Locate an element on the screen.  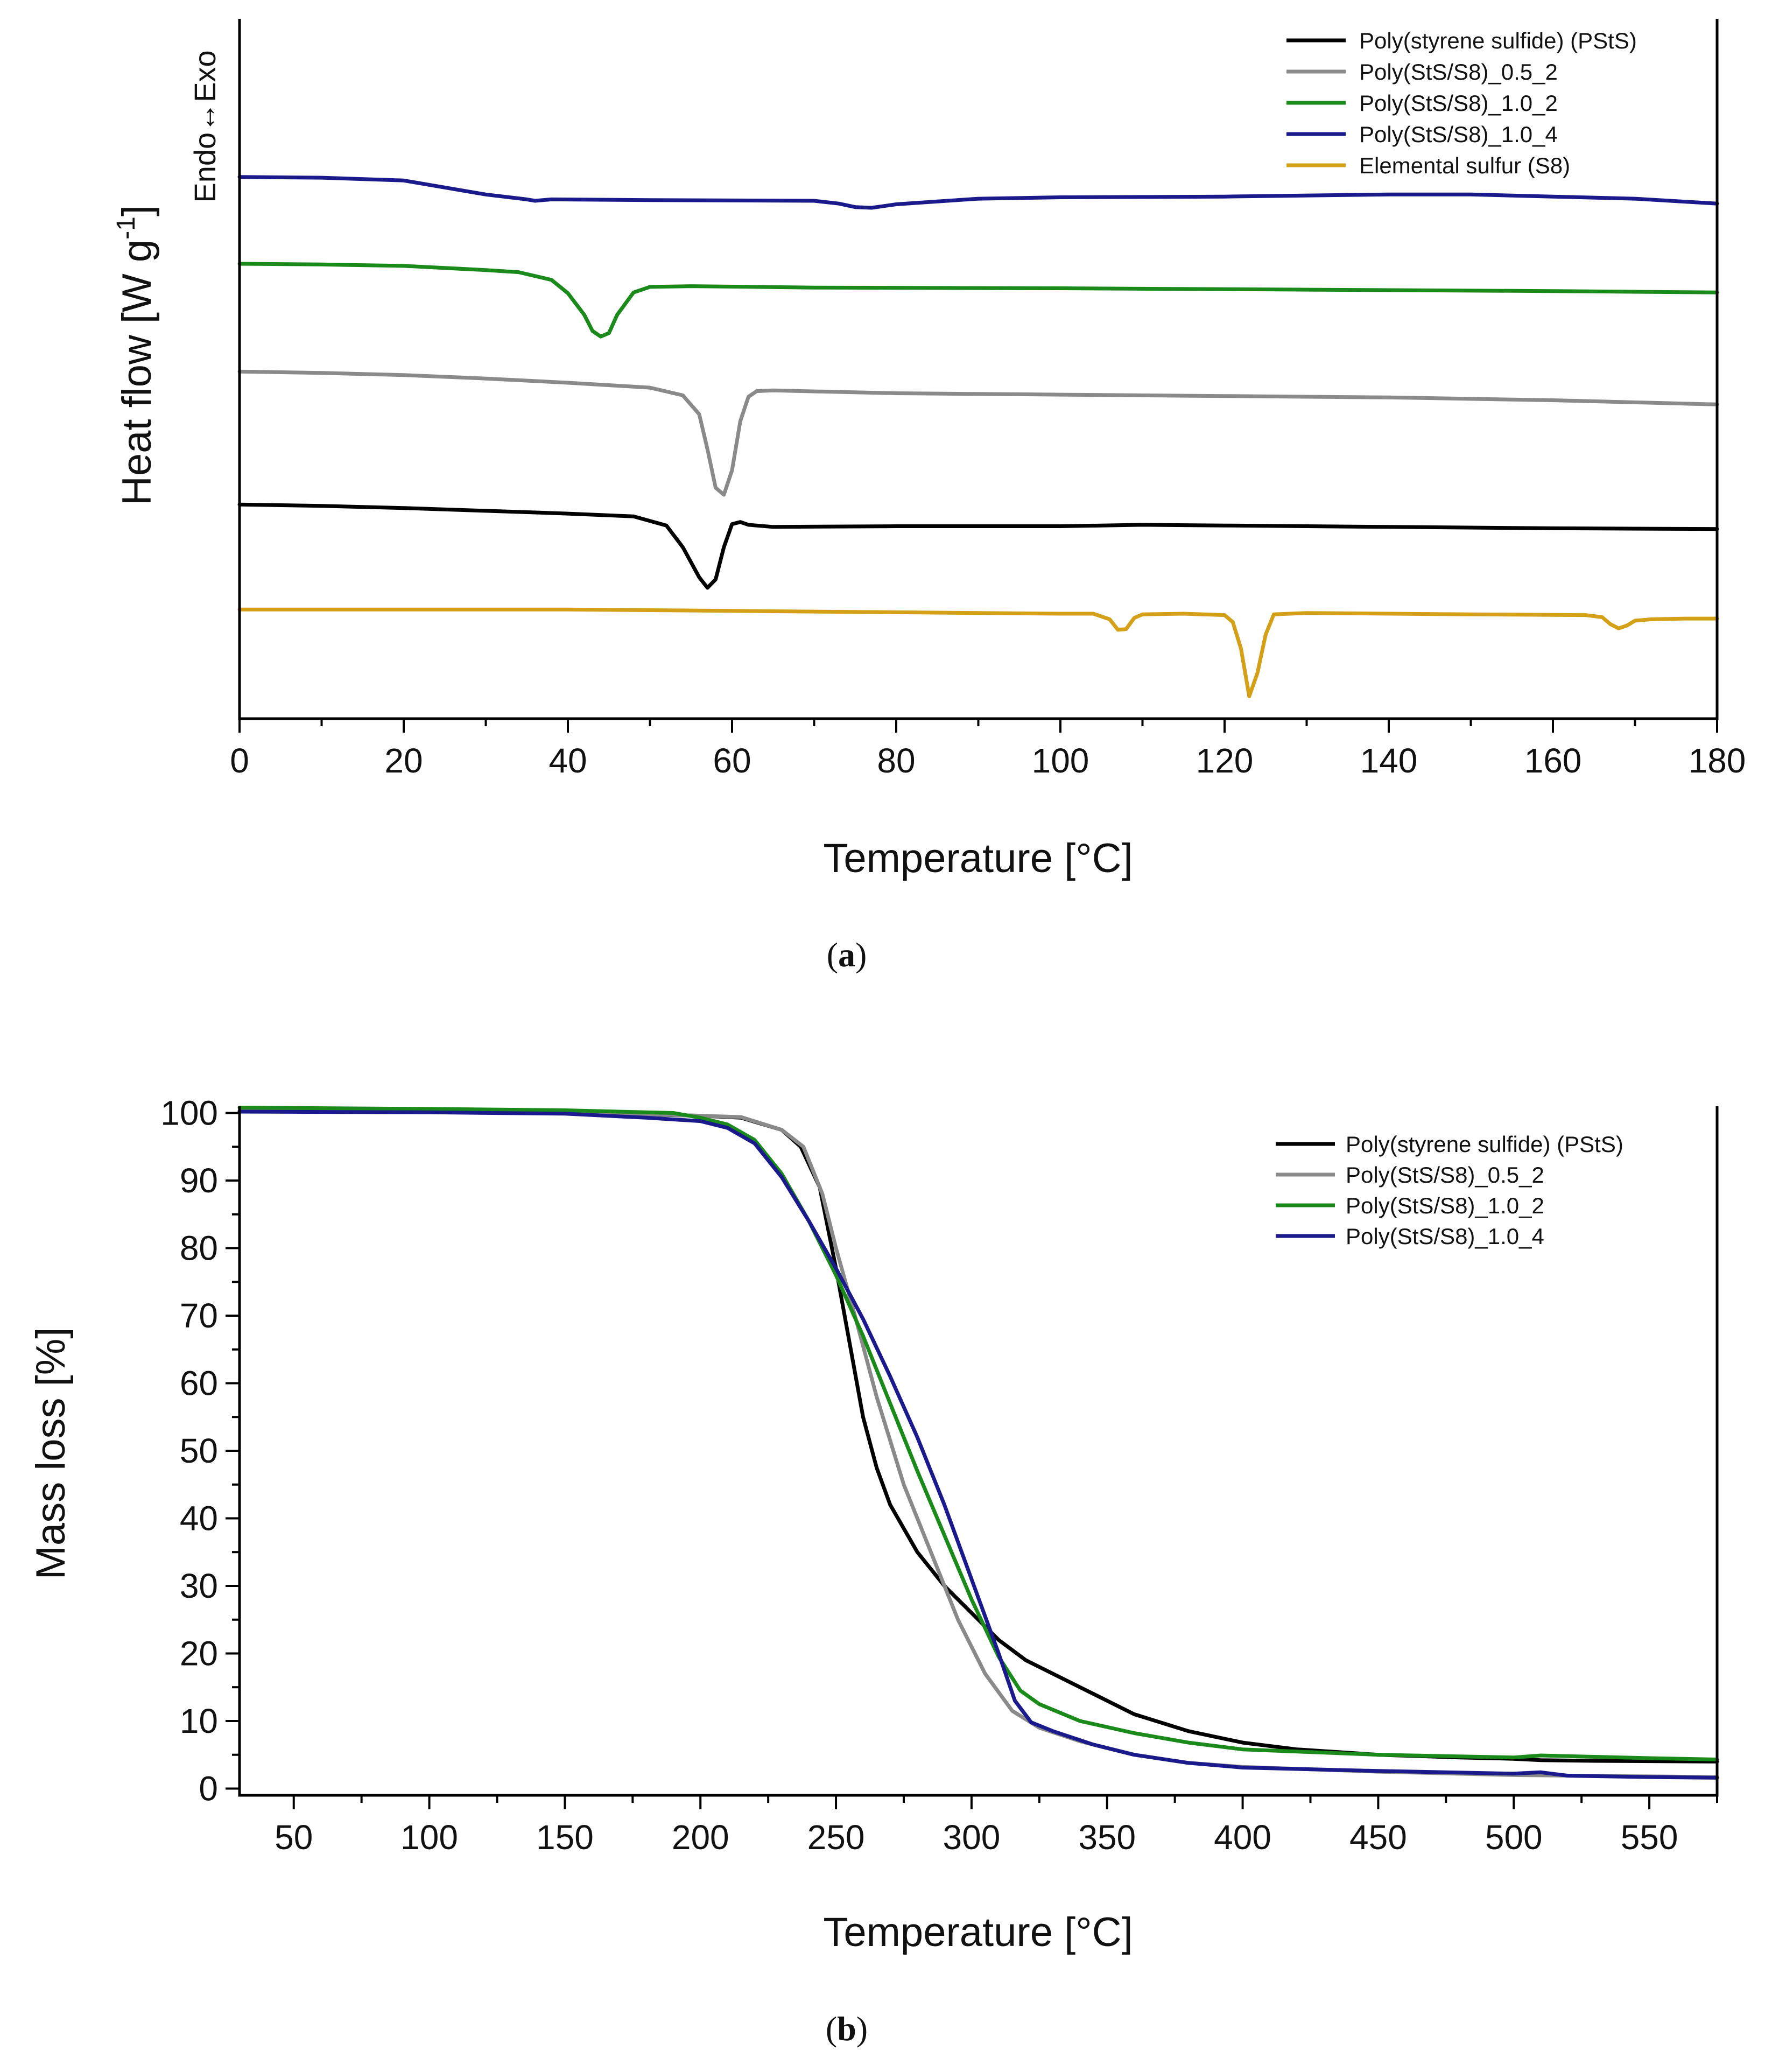
panel-b-caption: (b) is located at coordinates (847, 2029).